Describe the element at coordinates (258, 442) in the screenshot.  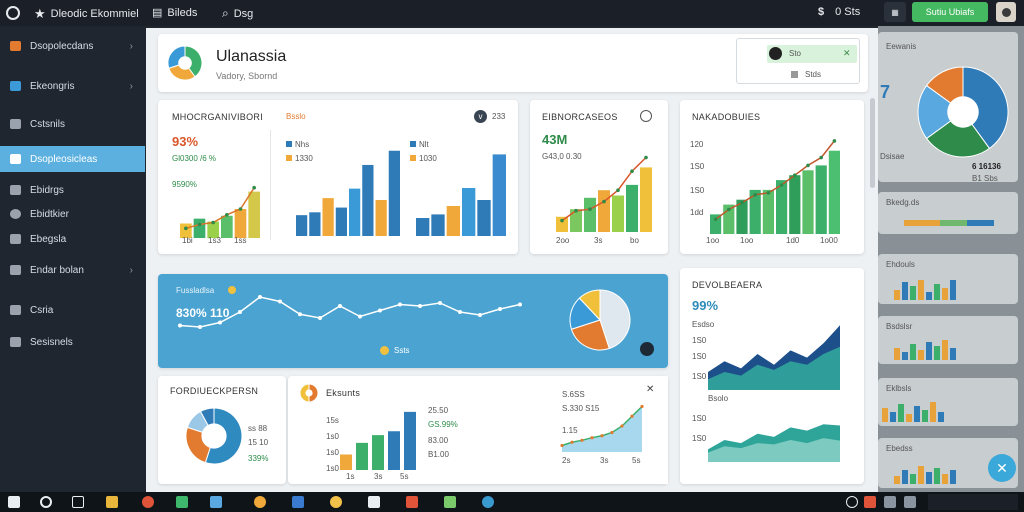
I see `legend-label: 15 10` at that location.